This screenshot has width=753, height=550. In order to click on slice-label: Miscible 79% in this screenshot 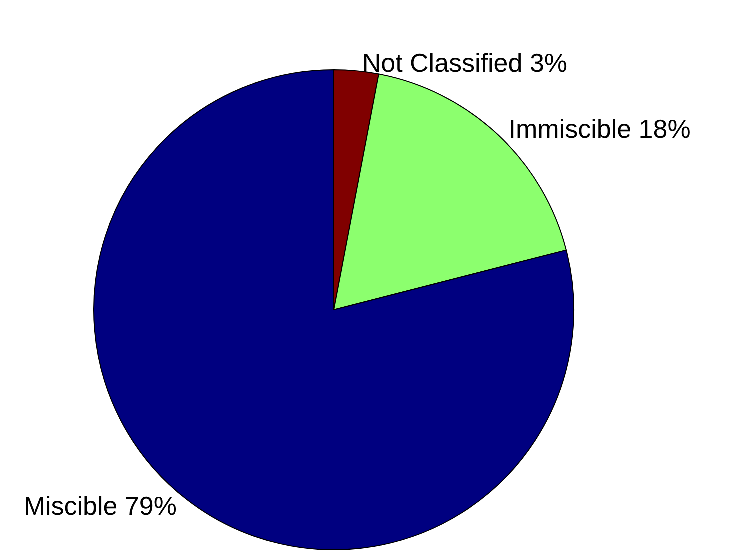, I will do `click(100, 505)`.